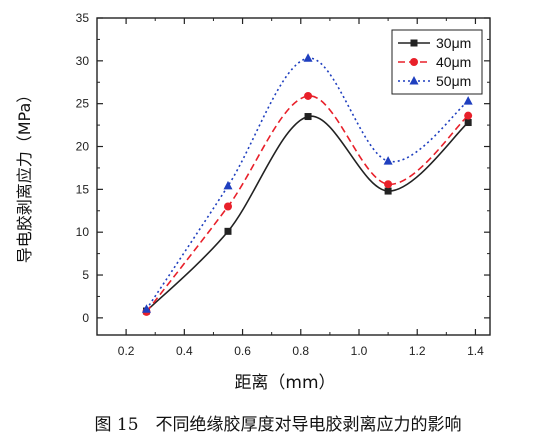 Image resolution: width=556 pixels, height=444 pixels. I want to click on y-axis-label: 导电胶剥离应力（MPa）, so click(24, 175).